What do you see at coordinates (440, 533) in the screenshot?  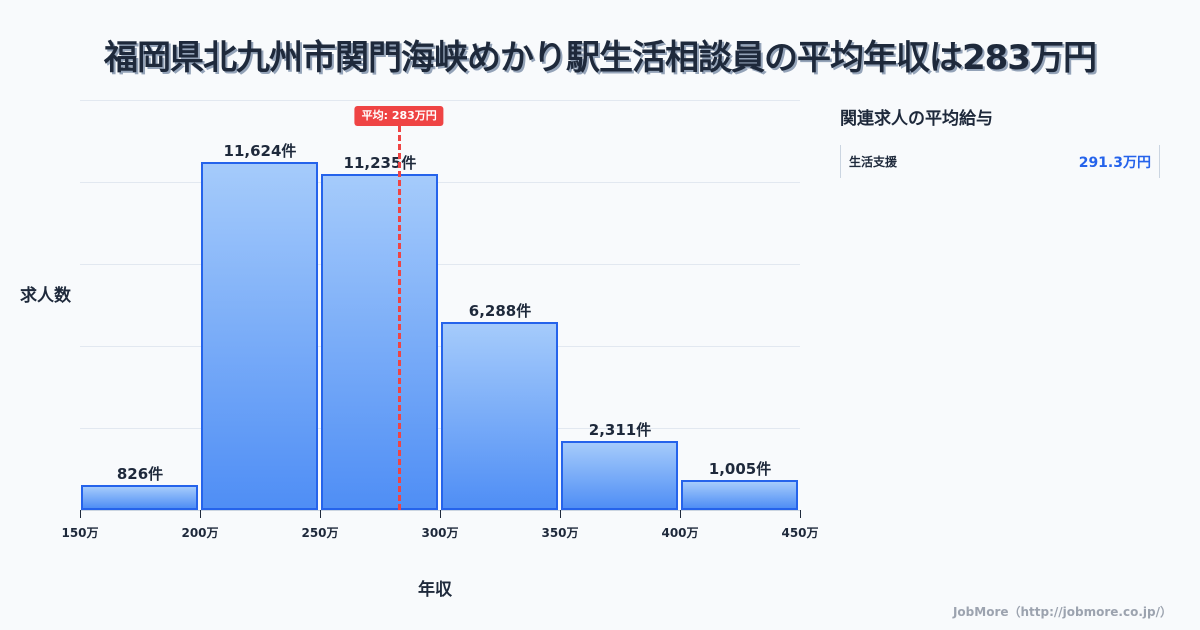 I see `x-tick-label: 300万` at bounding box center [440, 533].